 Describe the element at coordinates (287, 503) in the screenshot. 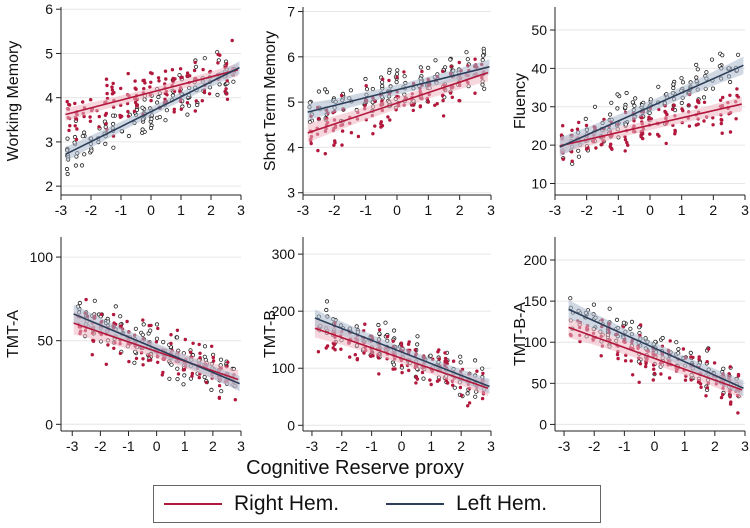

I see `legend-label-right: Right Hem.` at that location.